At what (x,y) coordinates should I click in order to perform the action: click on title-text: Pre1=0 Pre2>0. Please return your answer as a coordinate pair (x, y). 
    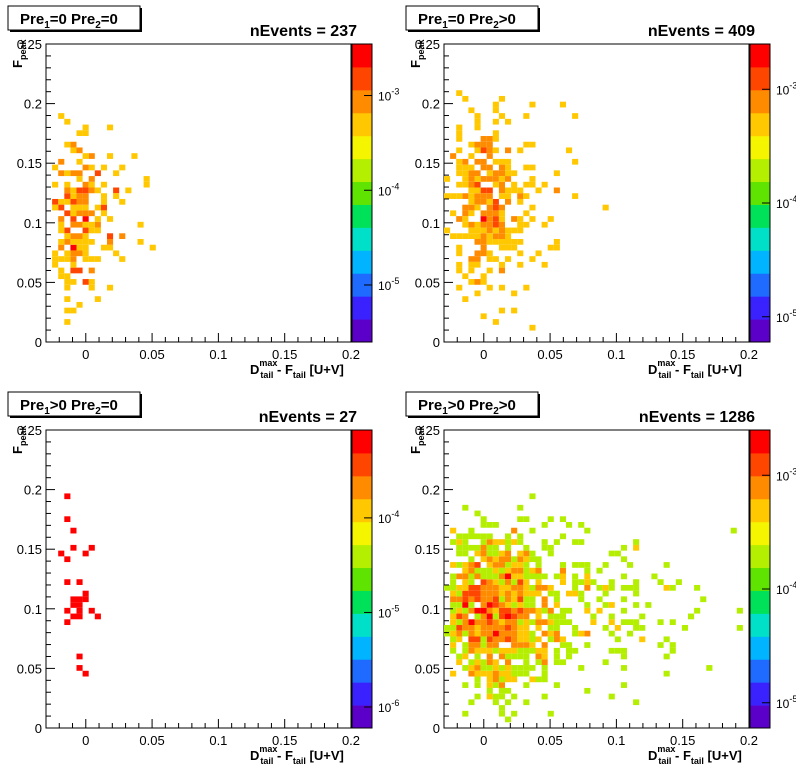
    Looking at the image, I should click on (467, 21).